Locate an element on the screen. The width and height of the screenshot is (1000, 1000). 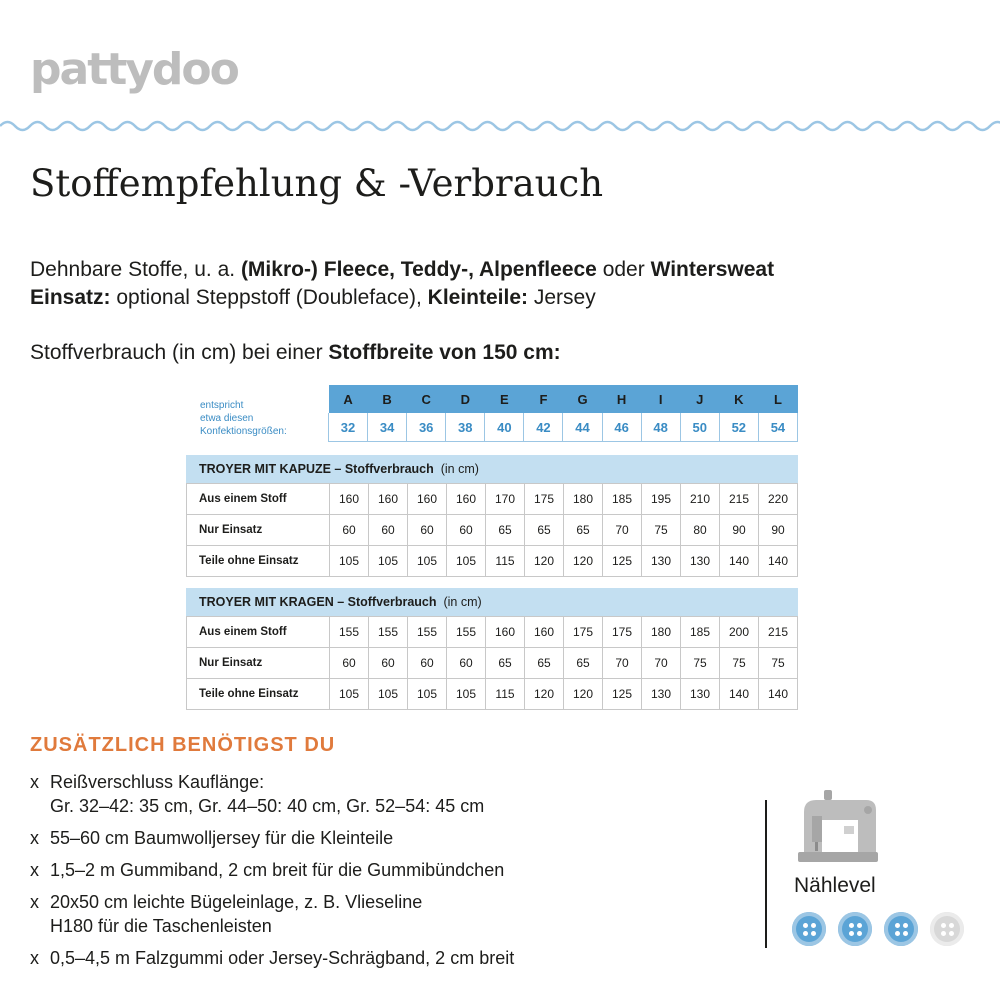
extras-heading: ZUSÄTZLICH BENÖTIGST DU is located at coordinates (183, 745).